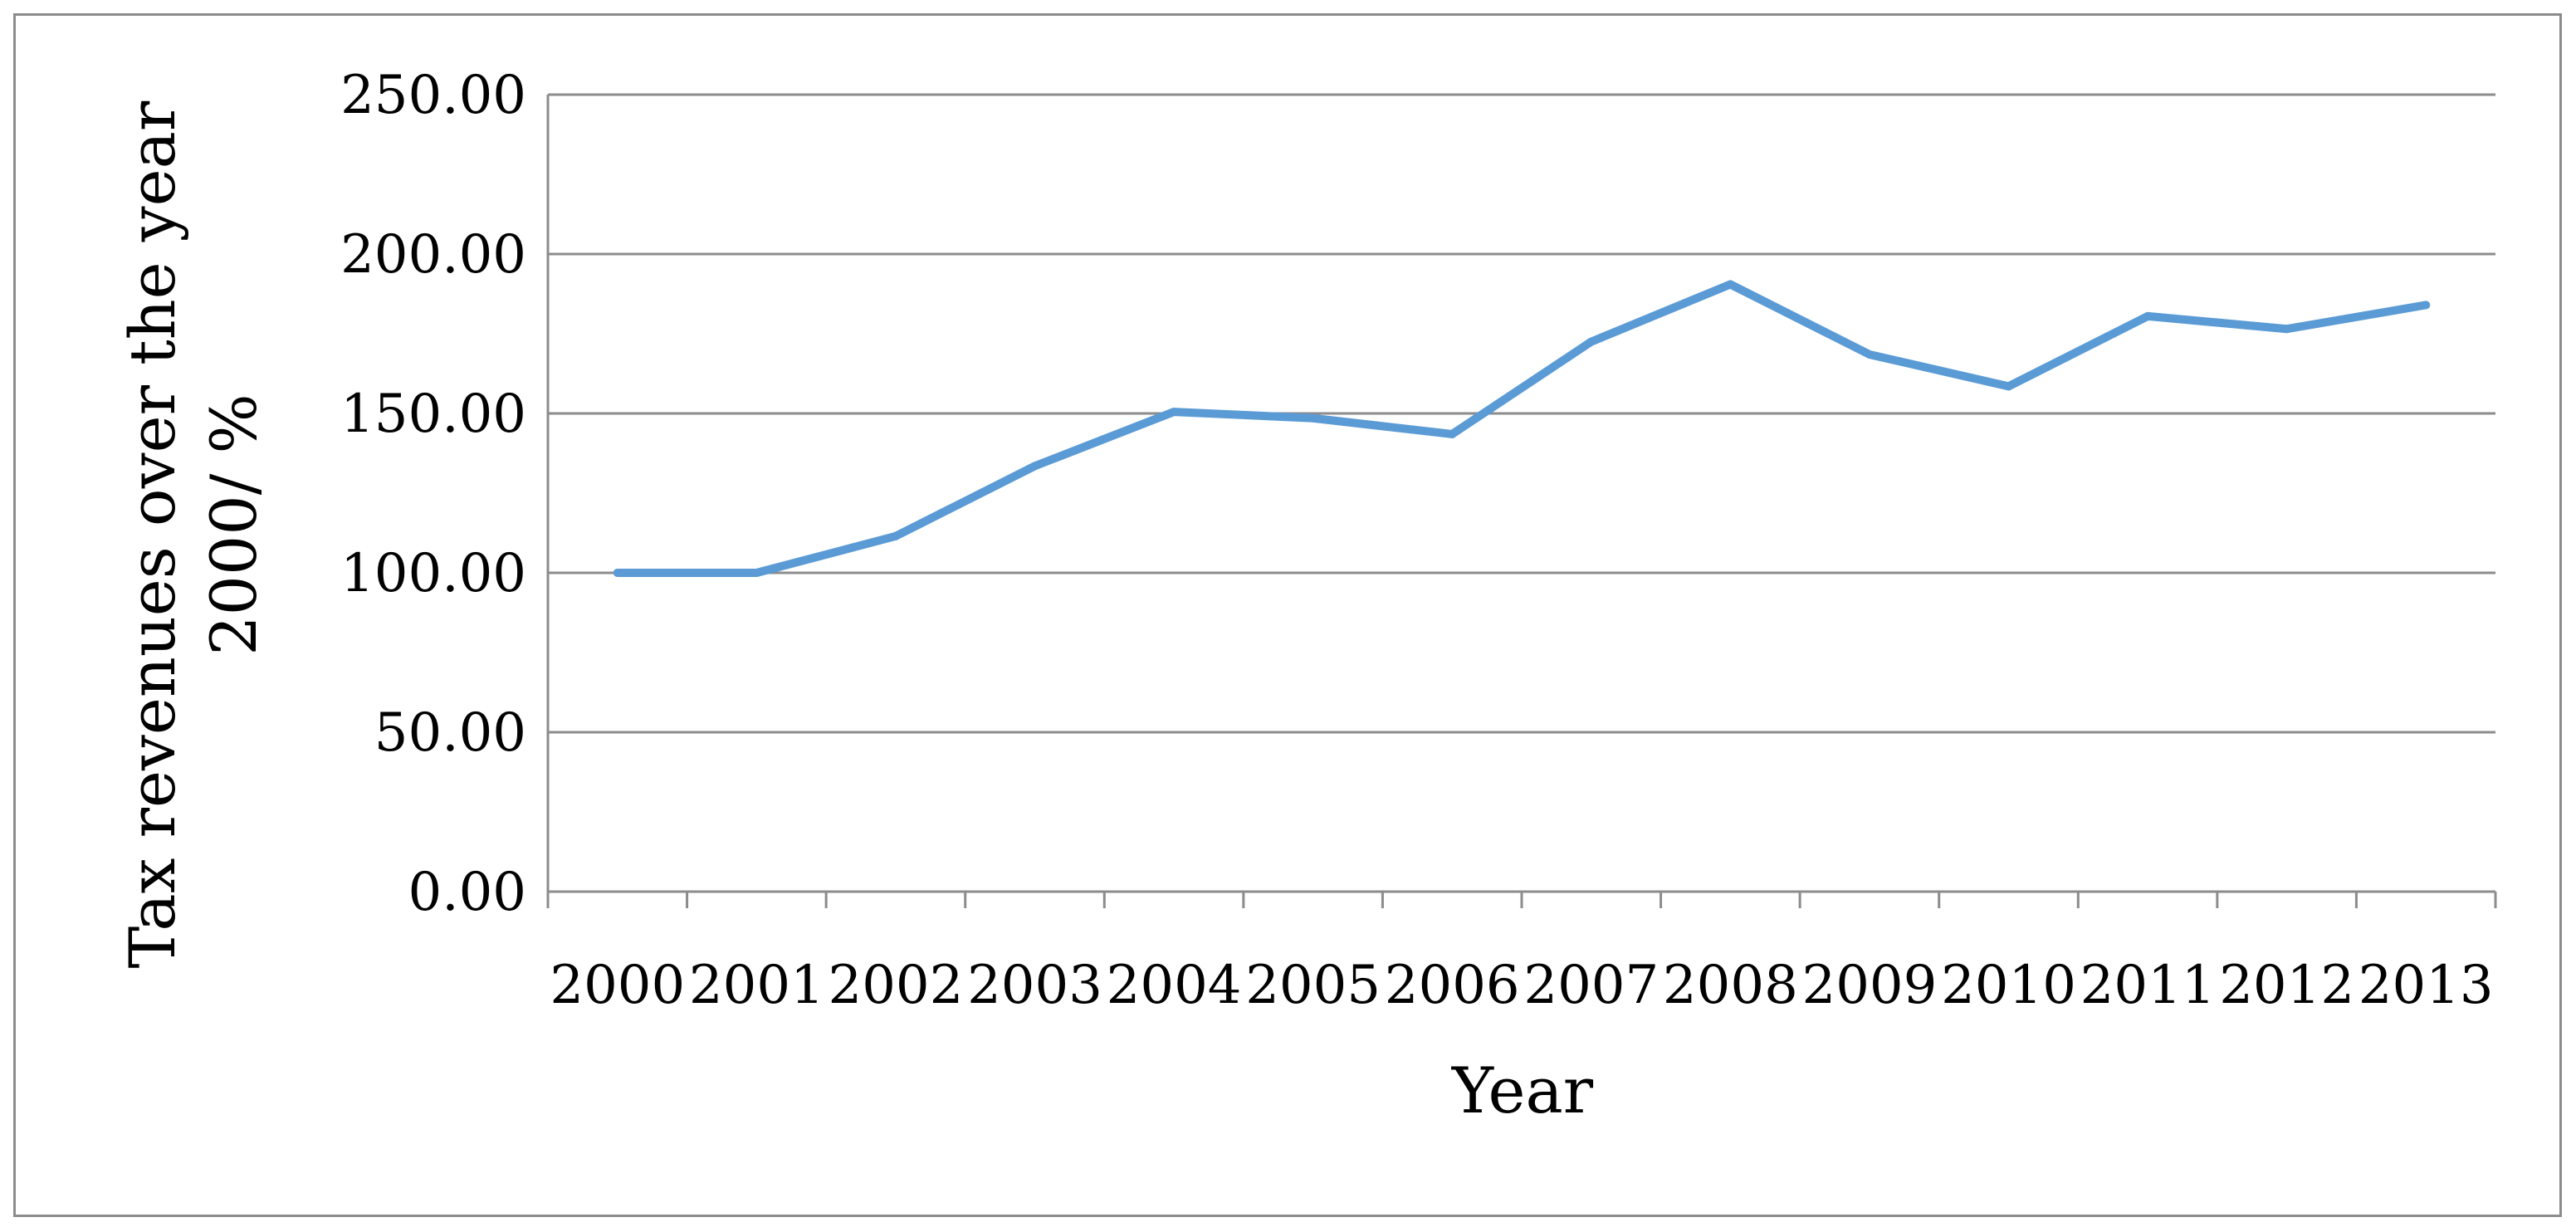  Describe the element at coordinates (433, 574) in the screenshot. I see `y-tick-label: 100.00` at that location.